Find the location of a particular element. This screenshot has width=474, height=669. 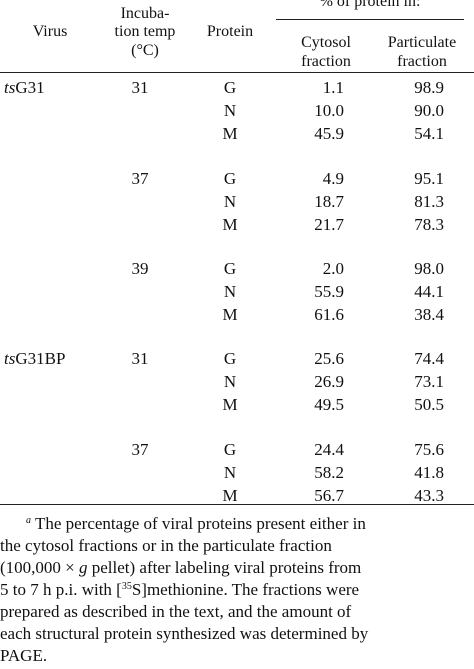

cytosol-value: 58.2 is located at coordinates (329, 472).